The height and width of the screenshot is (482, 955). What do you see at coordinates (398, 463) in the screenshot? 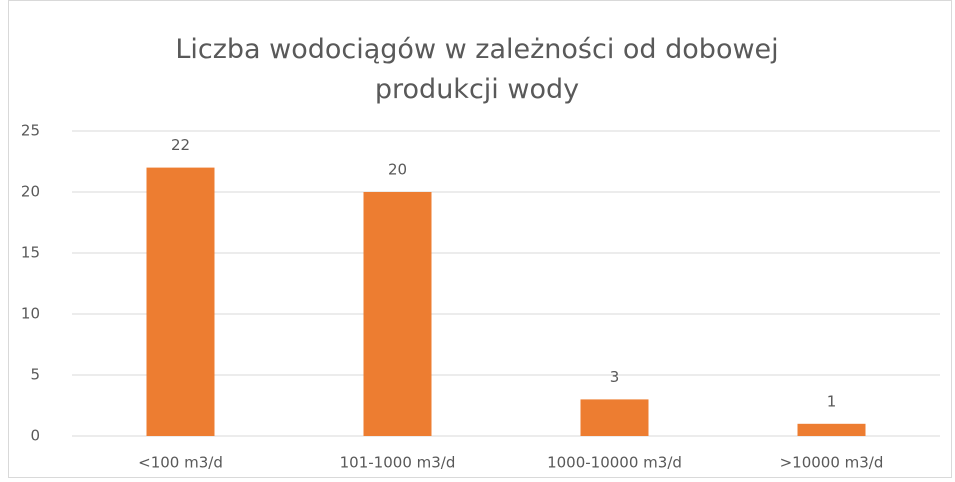
I see `x-tick-label: 101-1000 m3/d` at bounding box center [398, 463].